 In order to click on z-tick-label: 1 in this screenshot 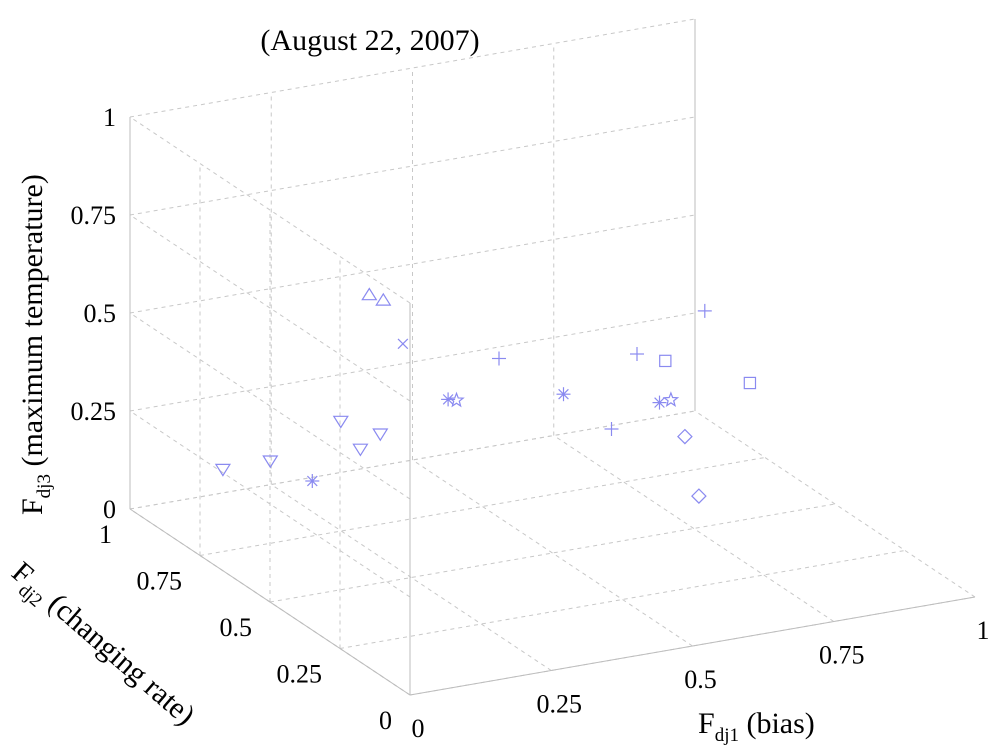, I will do `click(109, 117)`.